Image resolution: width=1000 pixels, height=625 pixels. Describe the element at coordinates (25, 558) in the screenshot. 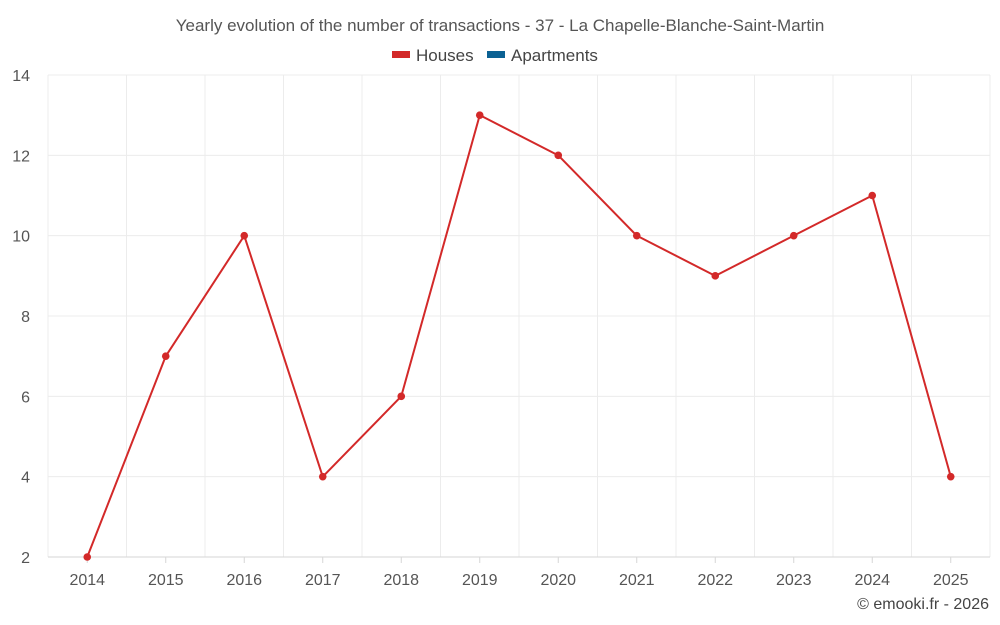

I see `y-tick-label: 2` at that location.